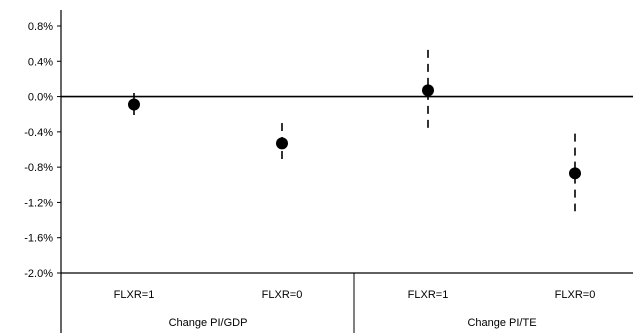  Describe the element at coordinates (355, 295) in the screenshot. I see `category-labels: FLXR=1 FLXR=0 FLXR=1 FLXR=0` at that location.